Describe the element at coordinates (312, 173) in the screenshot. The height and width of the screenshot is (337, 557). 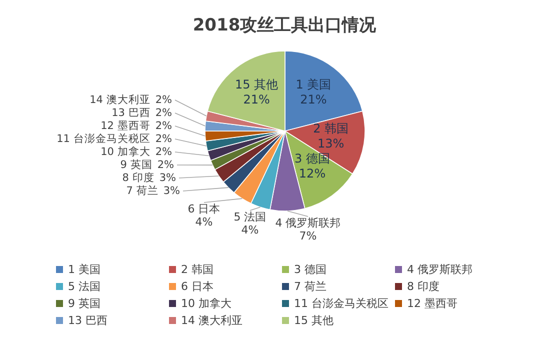
I see `data-label: 12%` at that location.